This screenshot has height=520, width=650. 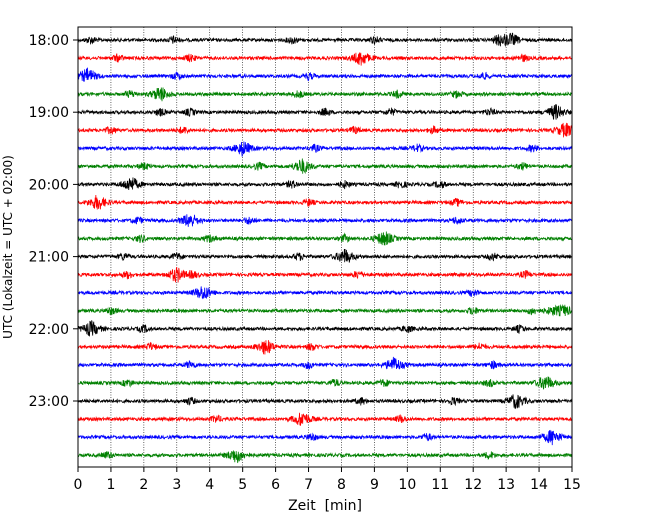 What do you see at coordinates (325, 184) in the screenshot?
I see `trace-2000` at bounding box center [325, 184].